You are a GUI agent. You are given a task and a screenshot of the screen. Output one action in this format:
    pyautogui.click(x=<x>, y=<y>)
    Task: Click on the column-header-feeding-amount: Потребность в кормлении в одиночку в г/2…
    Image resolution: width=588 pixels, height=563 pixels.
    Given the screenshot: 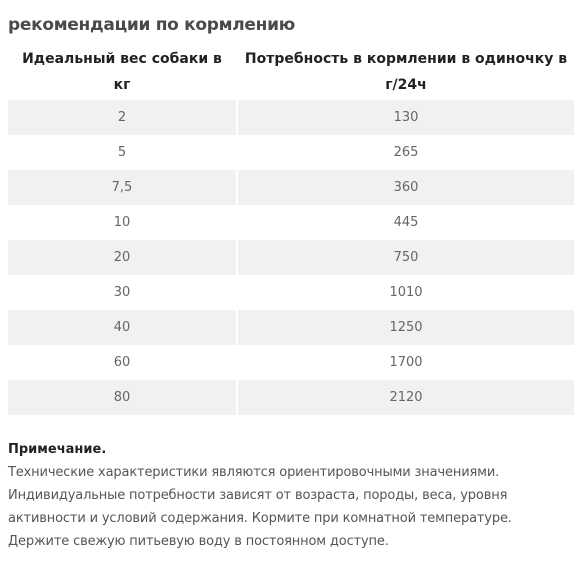 What is the action you would take?
    pyautogui.click(x=406, y=72)
    